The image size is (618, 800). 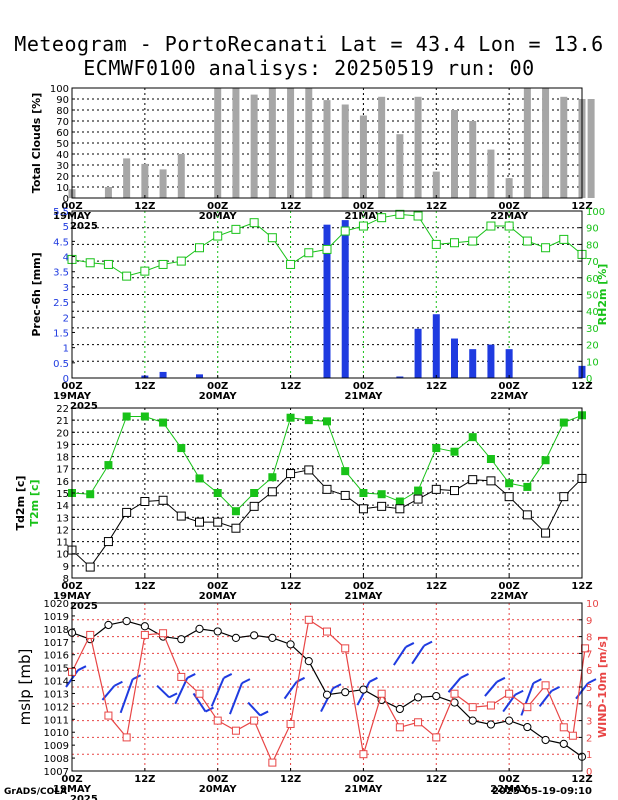 I want to click on rh-ytick-label-right: 60, so click(x=592, y=279).